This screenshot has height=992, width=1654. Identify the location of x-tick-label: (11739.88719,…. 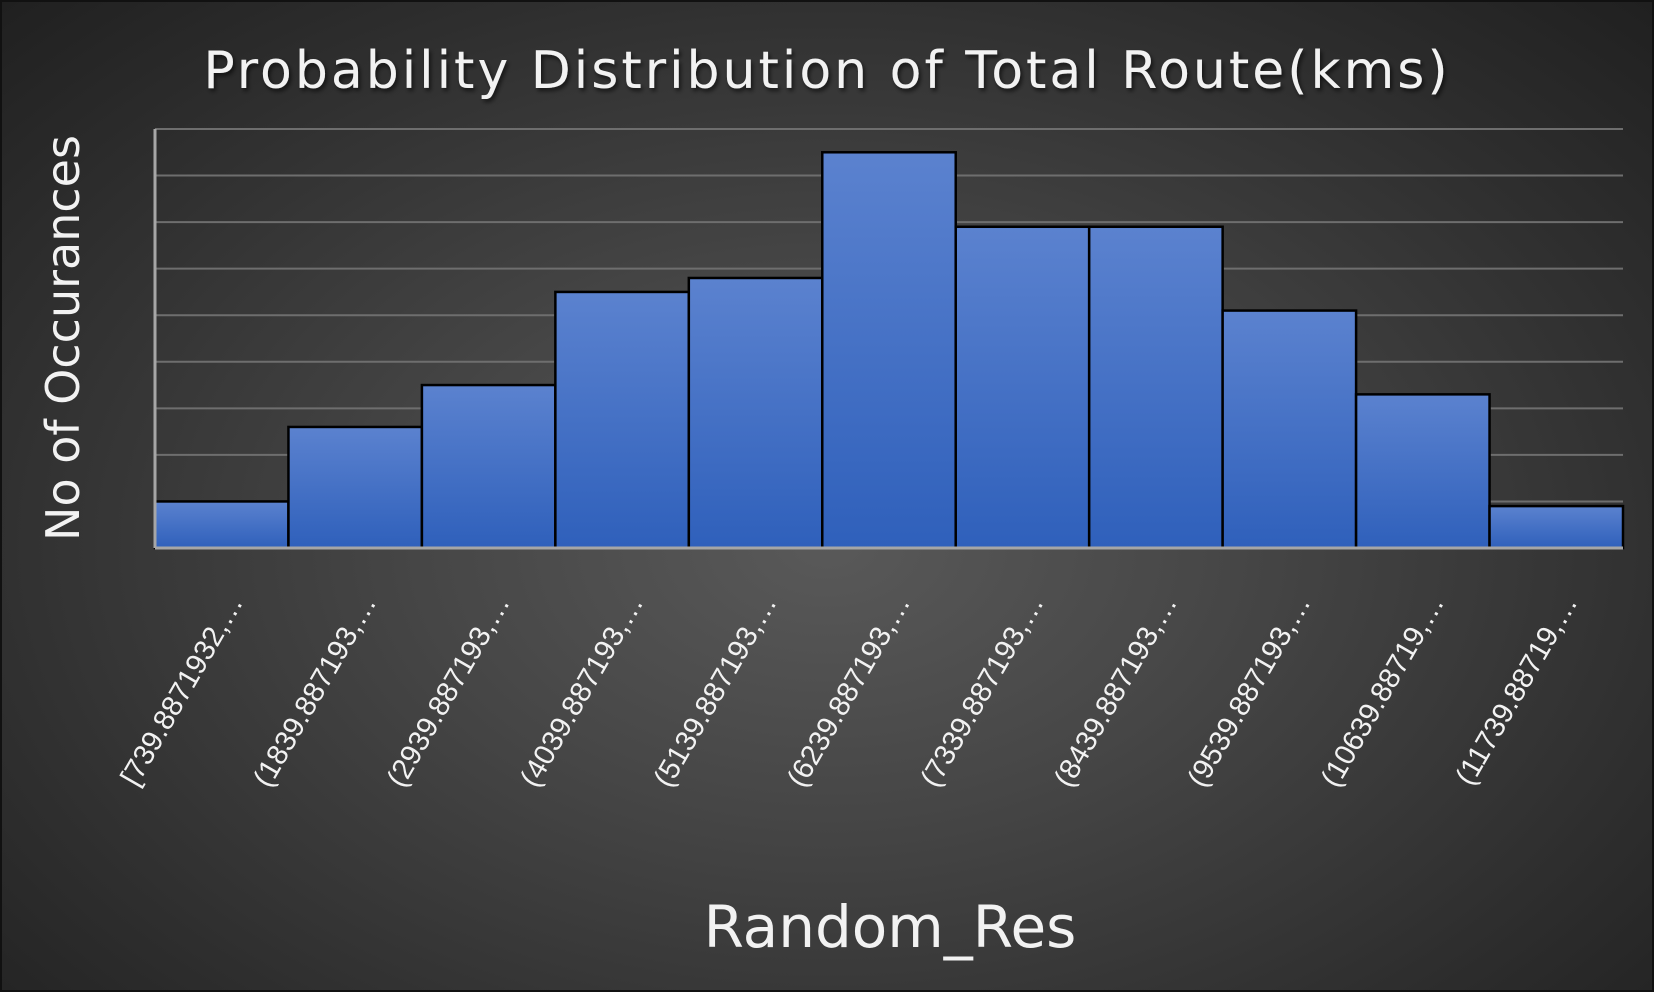
(1517, 690).